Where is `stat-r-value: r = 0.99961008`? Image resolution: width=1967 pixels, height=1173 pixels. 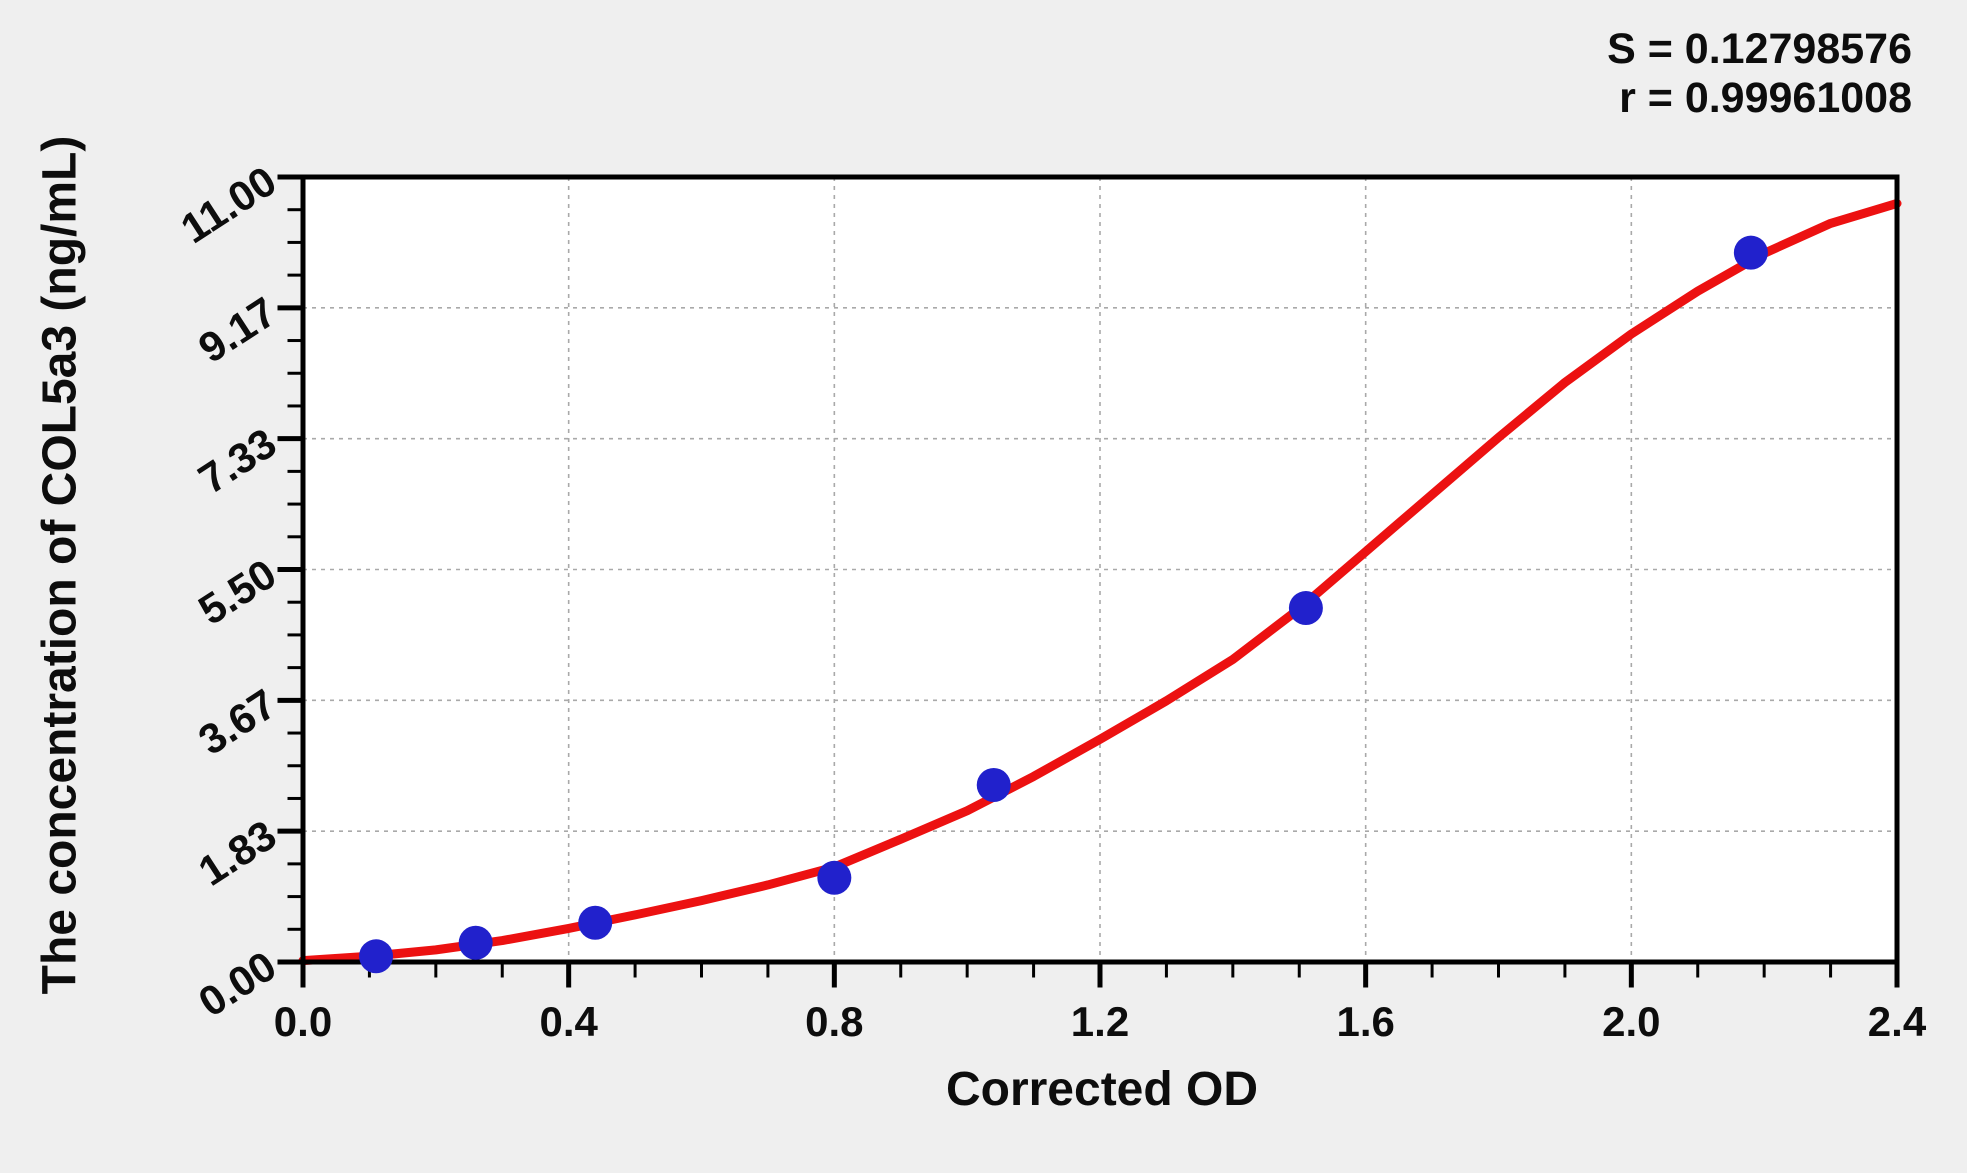 stat-r-value: r = 0.99961008 is located at coordinates (1765, 98).